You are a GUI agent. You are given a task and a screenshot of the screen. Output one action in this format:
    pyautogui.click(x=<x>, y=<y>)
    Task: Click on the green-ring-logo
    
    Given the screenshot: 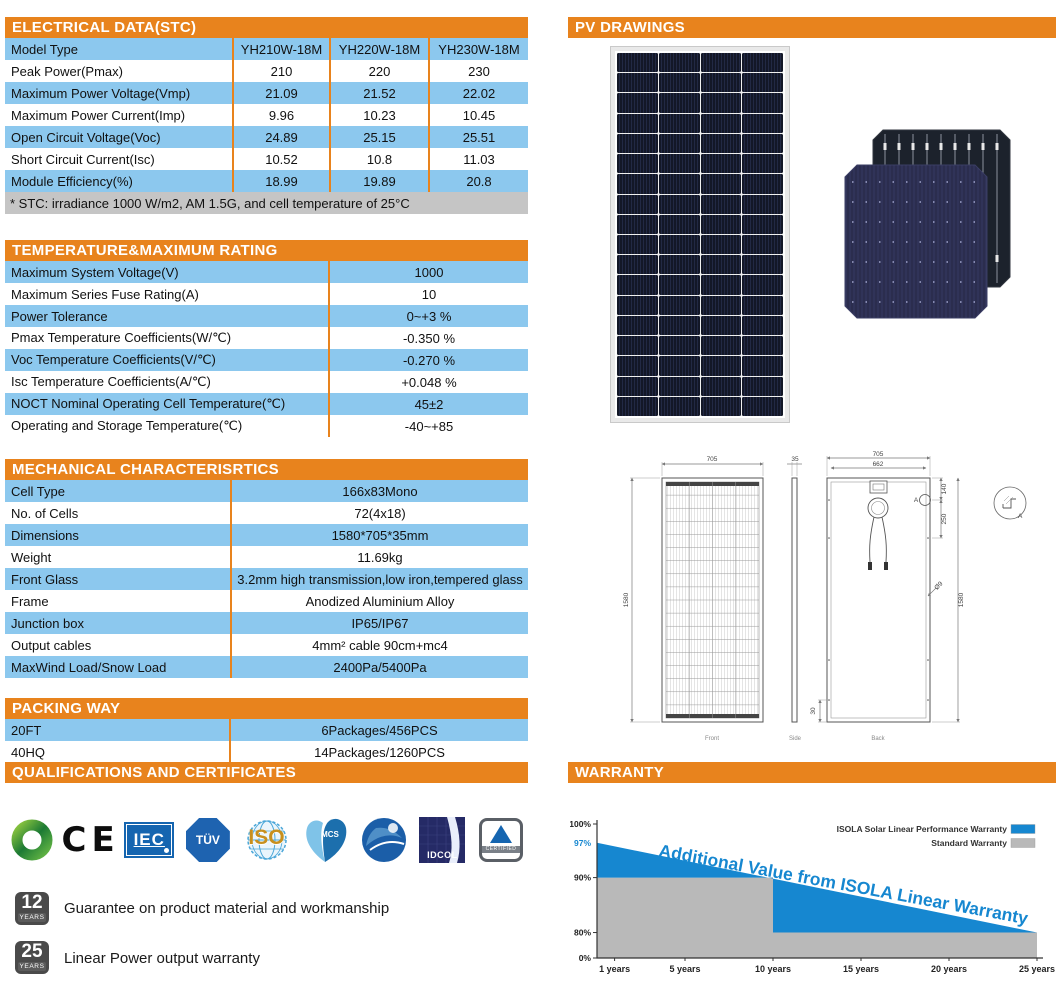 What is the action you would take?
    pyautogui.click(x=32, y=840)
    